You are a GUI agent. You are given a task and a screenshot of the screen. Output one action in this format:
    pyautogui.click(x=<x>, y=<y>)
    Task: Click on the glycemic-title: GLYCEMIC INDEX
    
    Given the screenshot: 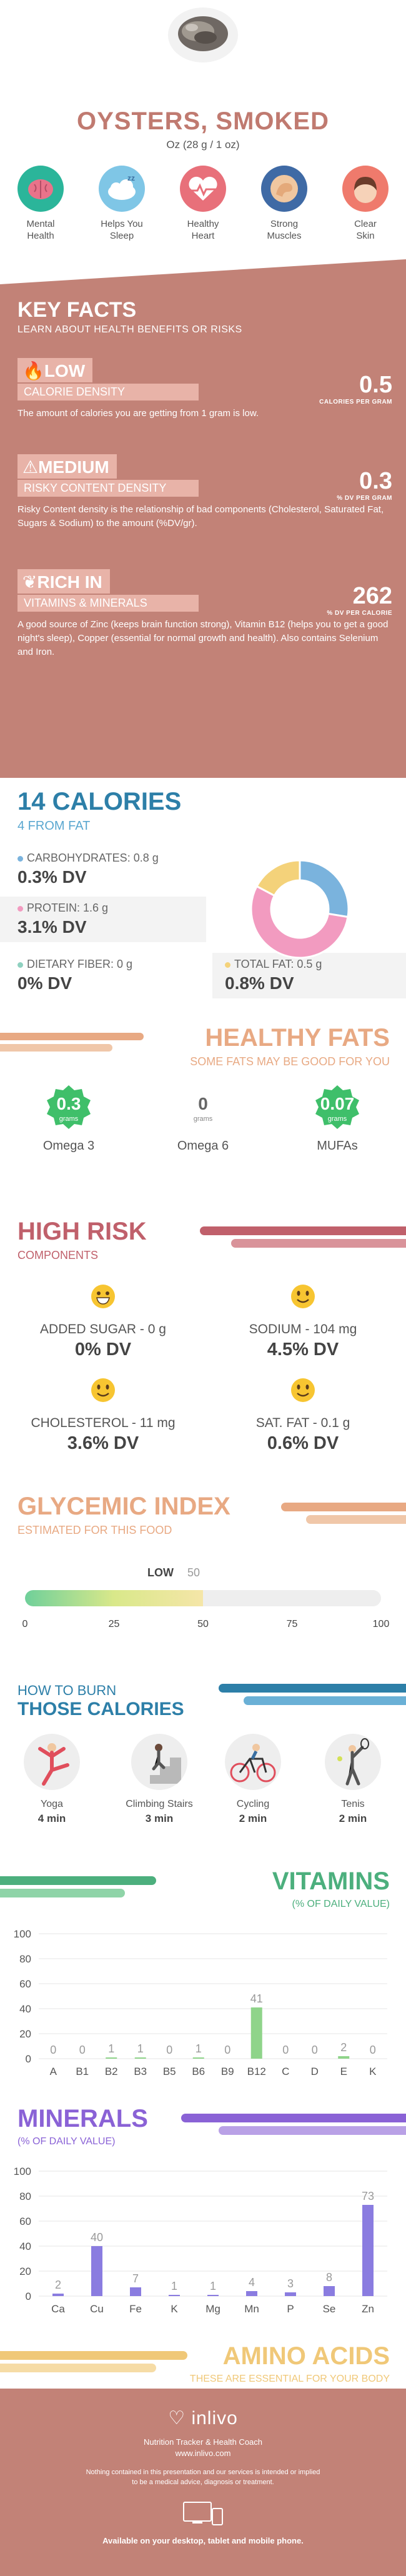 What is the action you would take?
    pyautogui.click(x=123, y=1506)
    